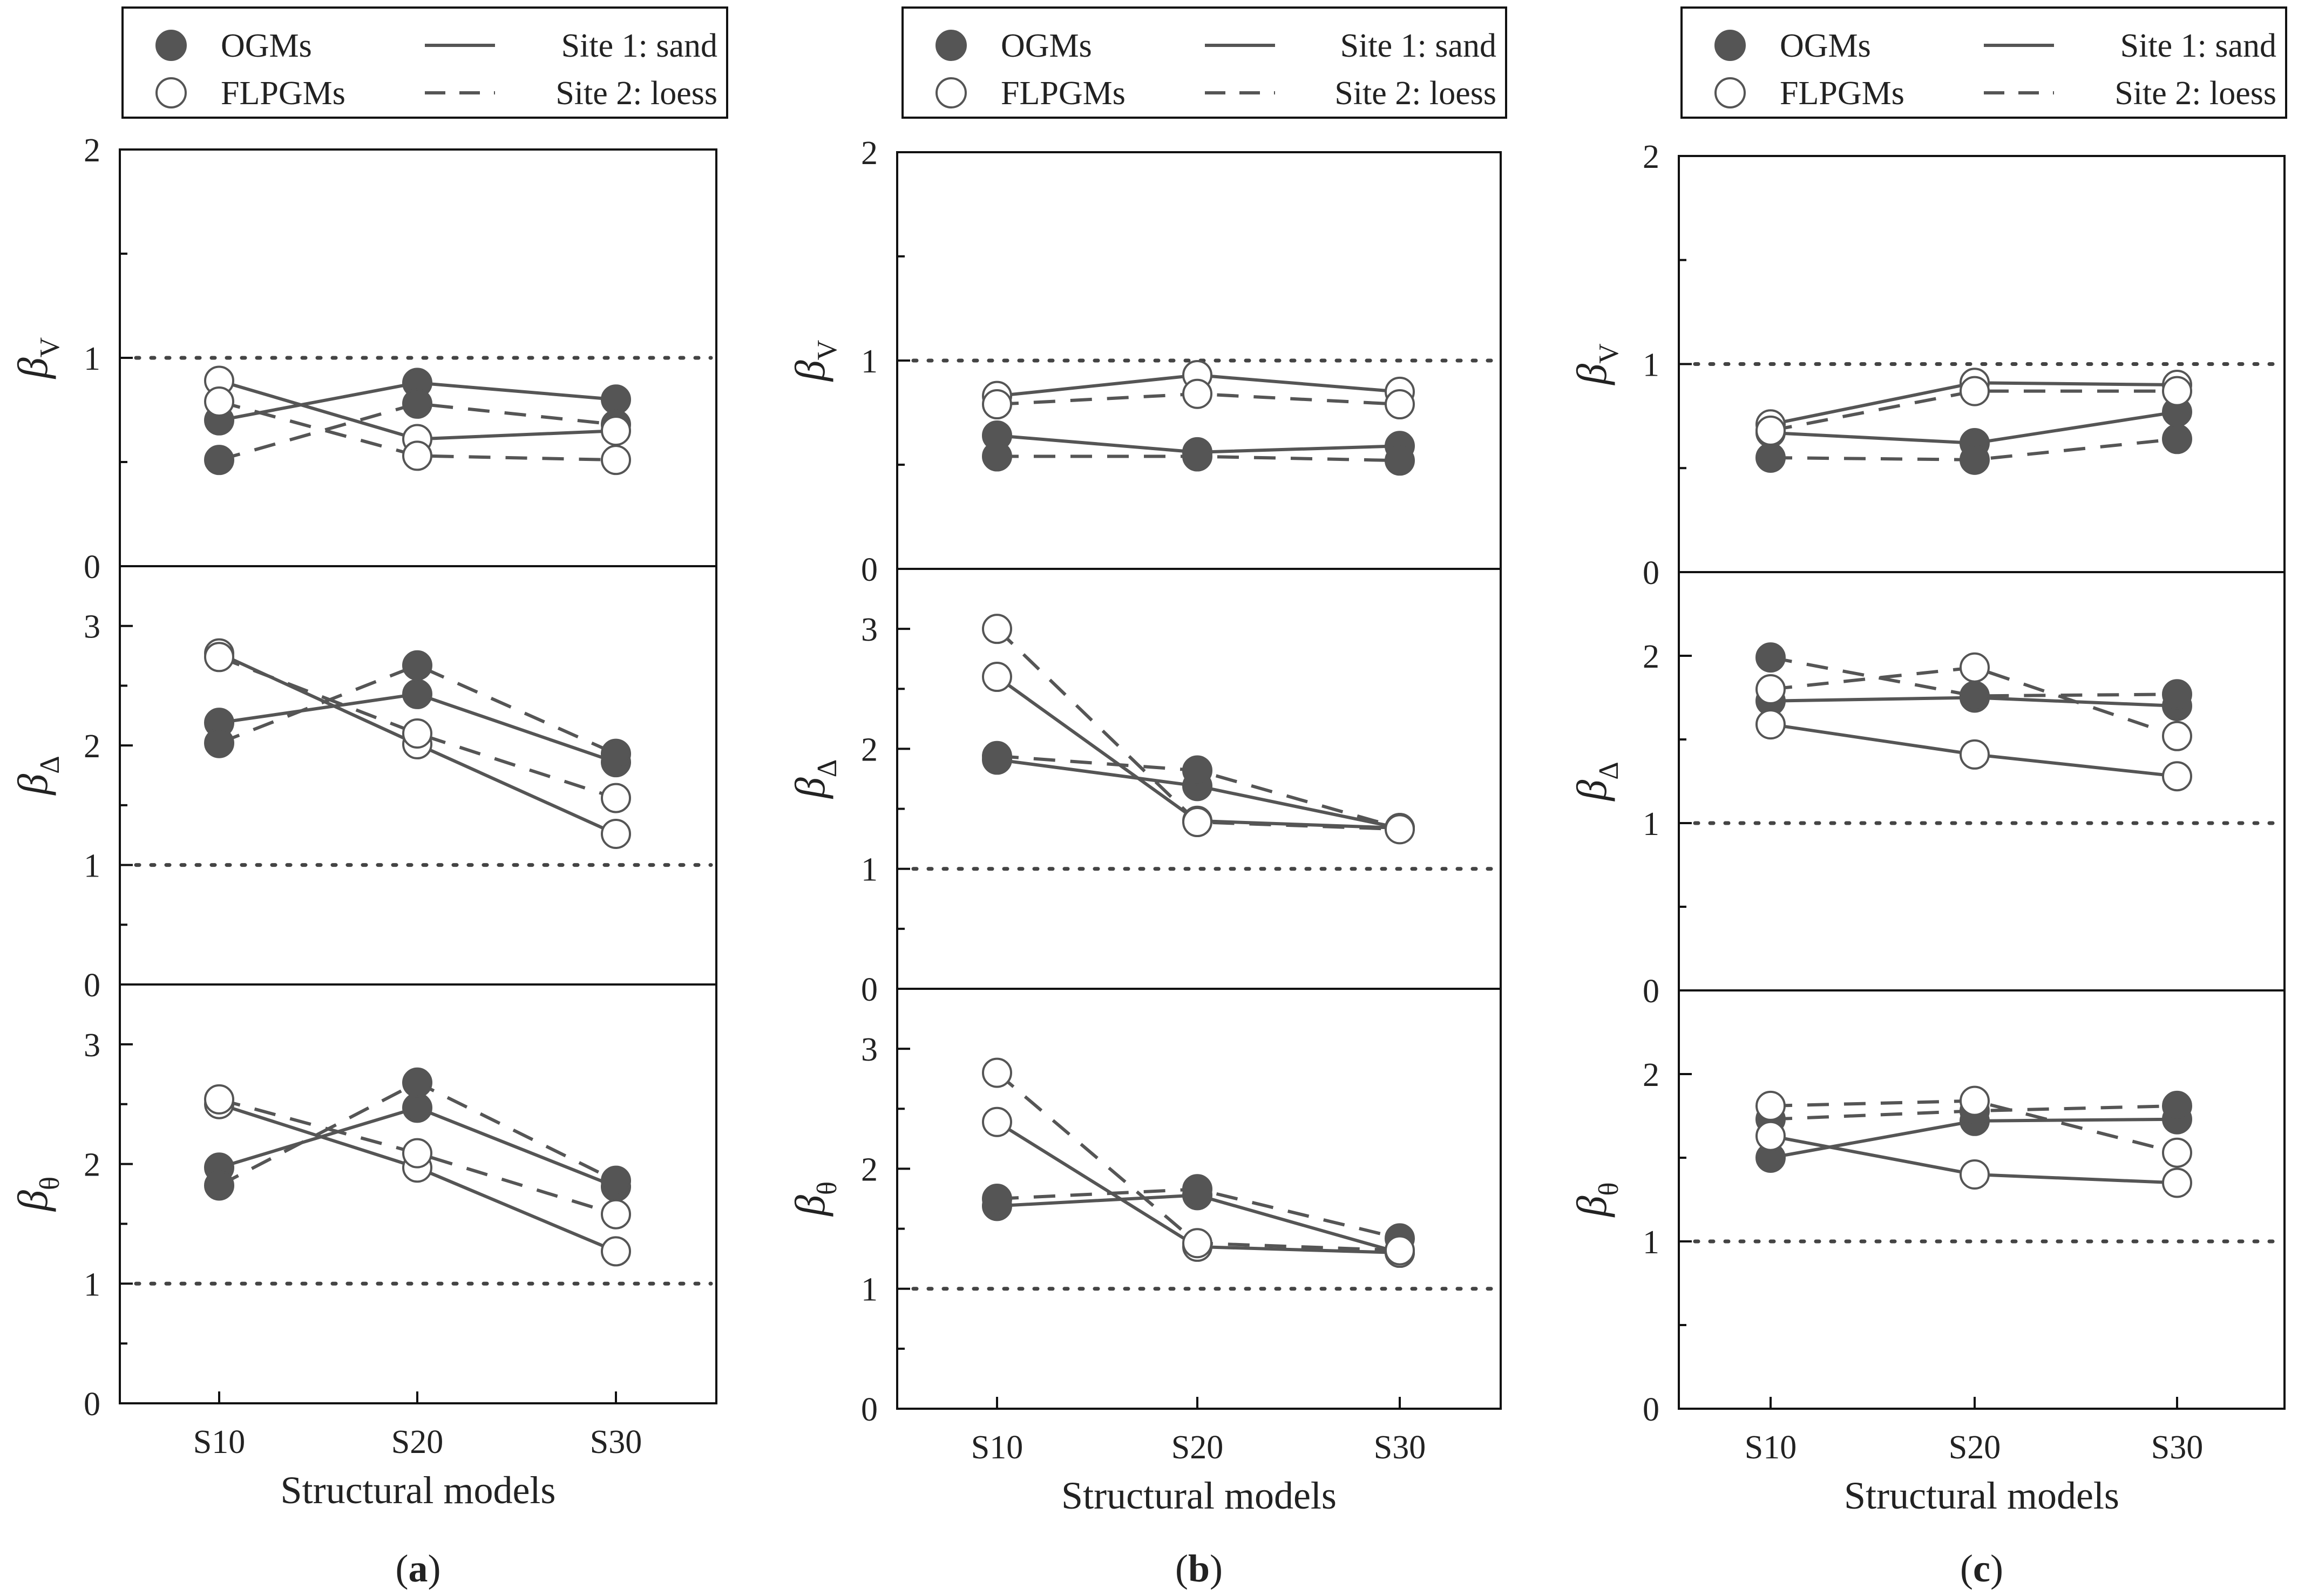 The height and width of the screenshot is (1596, 2298). What do you see at coordinates (827, 1188) in the screenshot?
I see `y-axis-label-subscript: θ` at bounding box center [827, 1188].